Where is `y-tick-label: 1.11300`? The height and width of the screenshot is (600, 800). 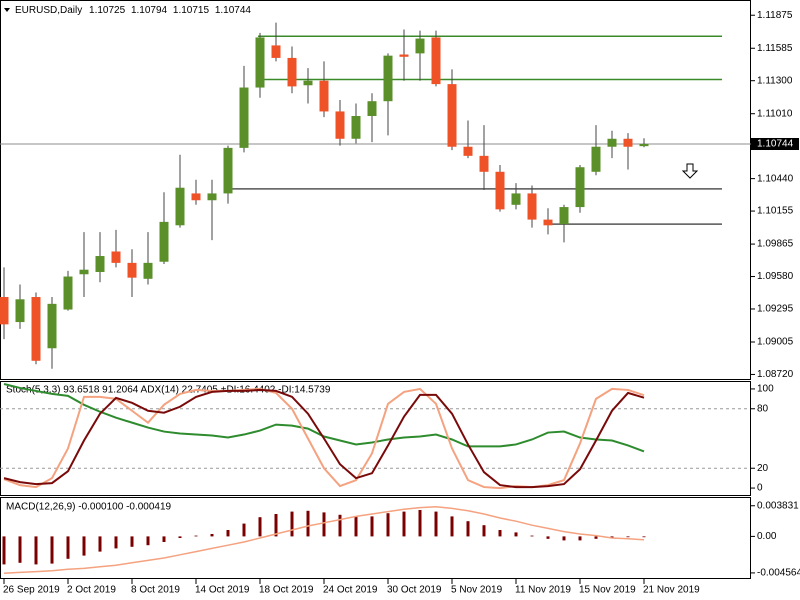 y-tick-label: 1.11300 is located at coordinates (775, 80).